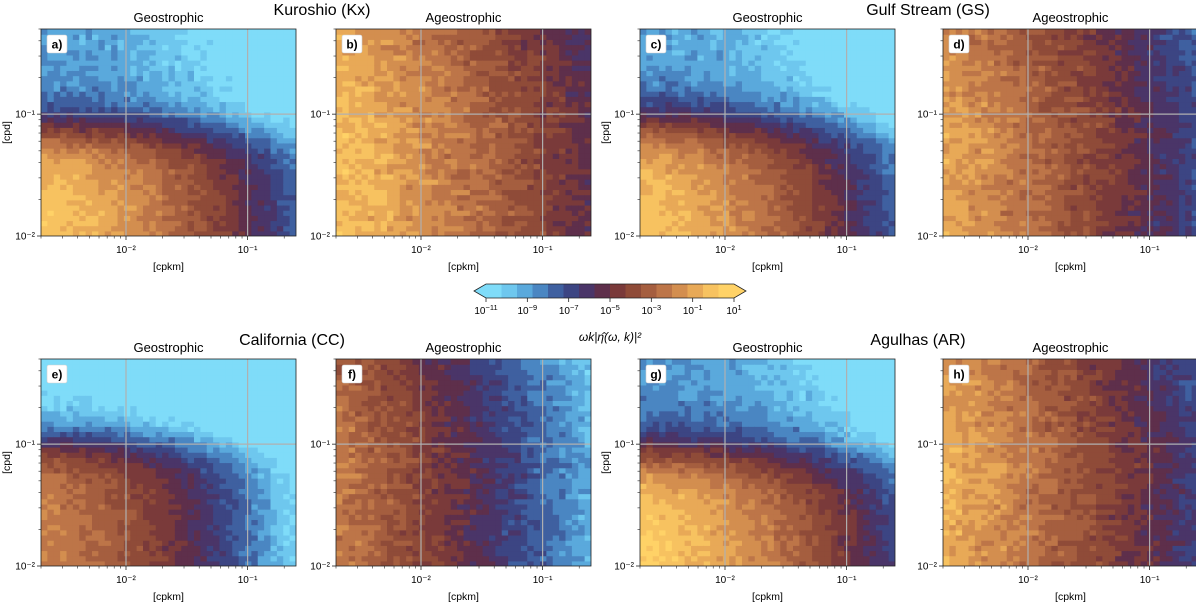 This screenshot has height=603, width=1196. Describe the element at coordinates (543, 250) in the screenshot. I see `x-tick-label: 10⁻¹` at that location.